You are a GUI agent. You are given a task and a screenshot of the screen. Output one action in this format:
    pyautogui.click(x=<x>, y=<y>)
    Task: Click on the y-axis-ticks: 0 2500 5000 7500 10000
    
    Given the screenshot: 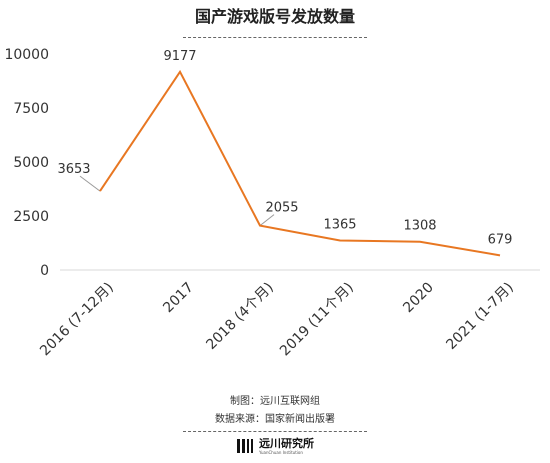 What is the action you would take?
    pyautogui.click(x=26, y=163)
    